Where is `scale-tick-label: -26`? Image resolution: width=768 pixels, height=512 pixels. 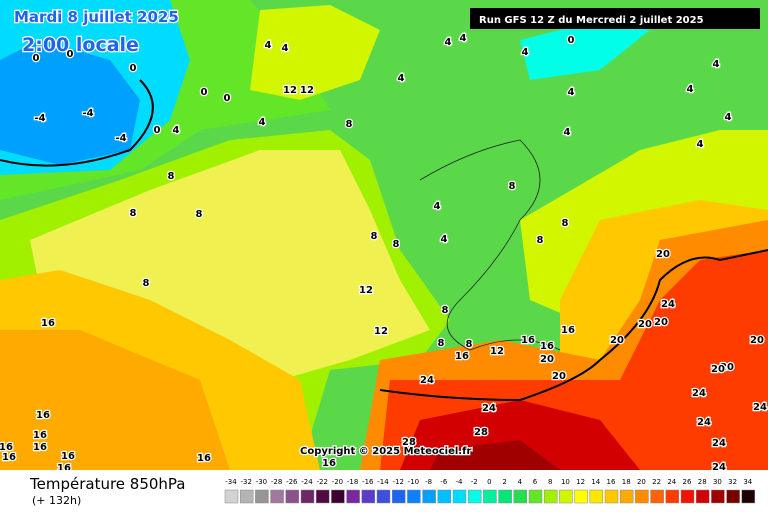
scale-tick-label: -26 is located at coordinates (292, 482).